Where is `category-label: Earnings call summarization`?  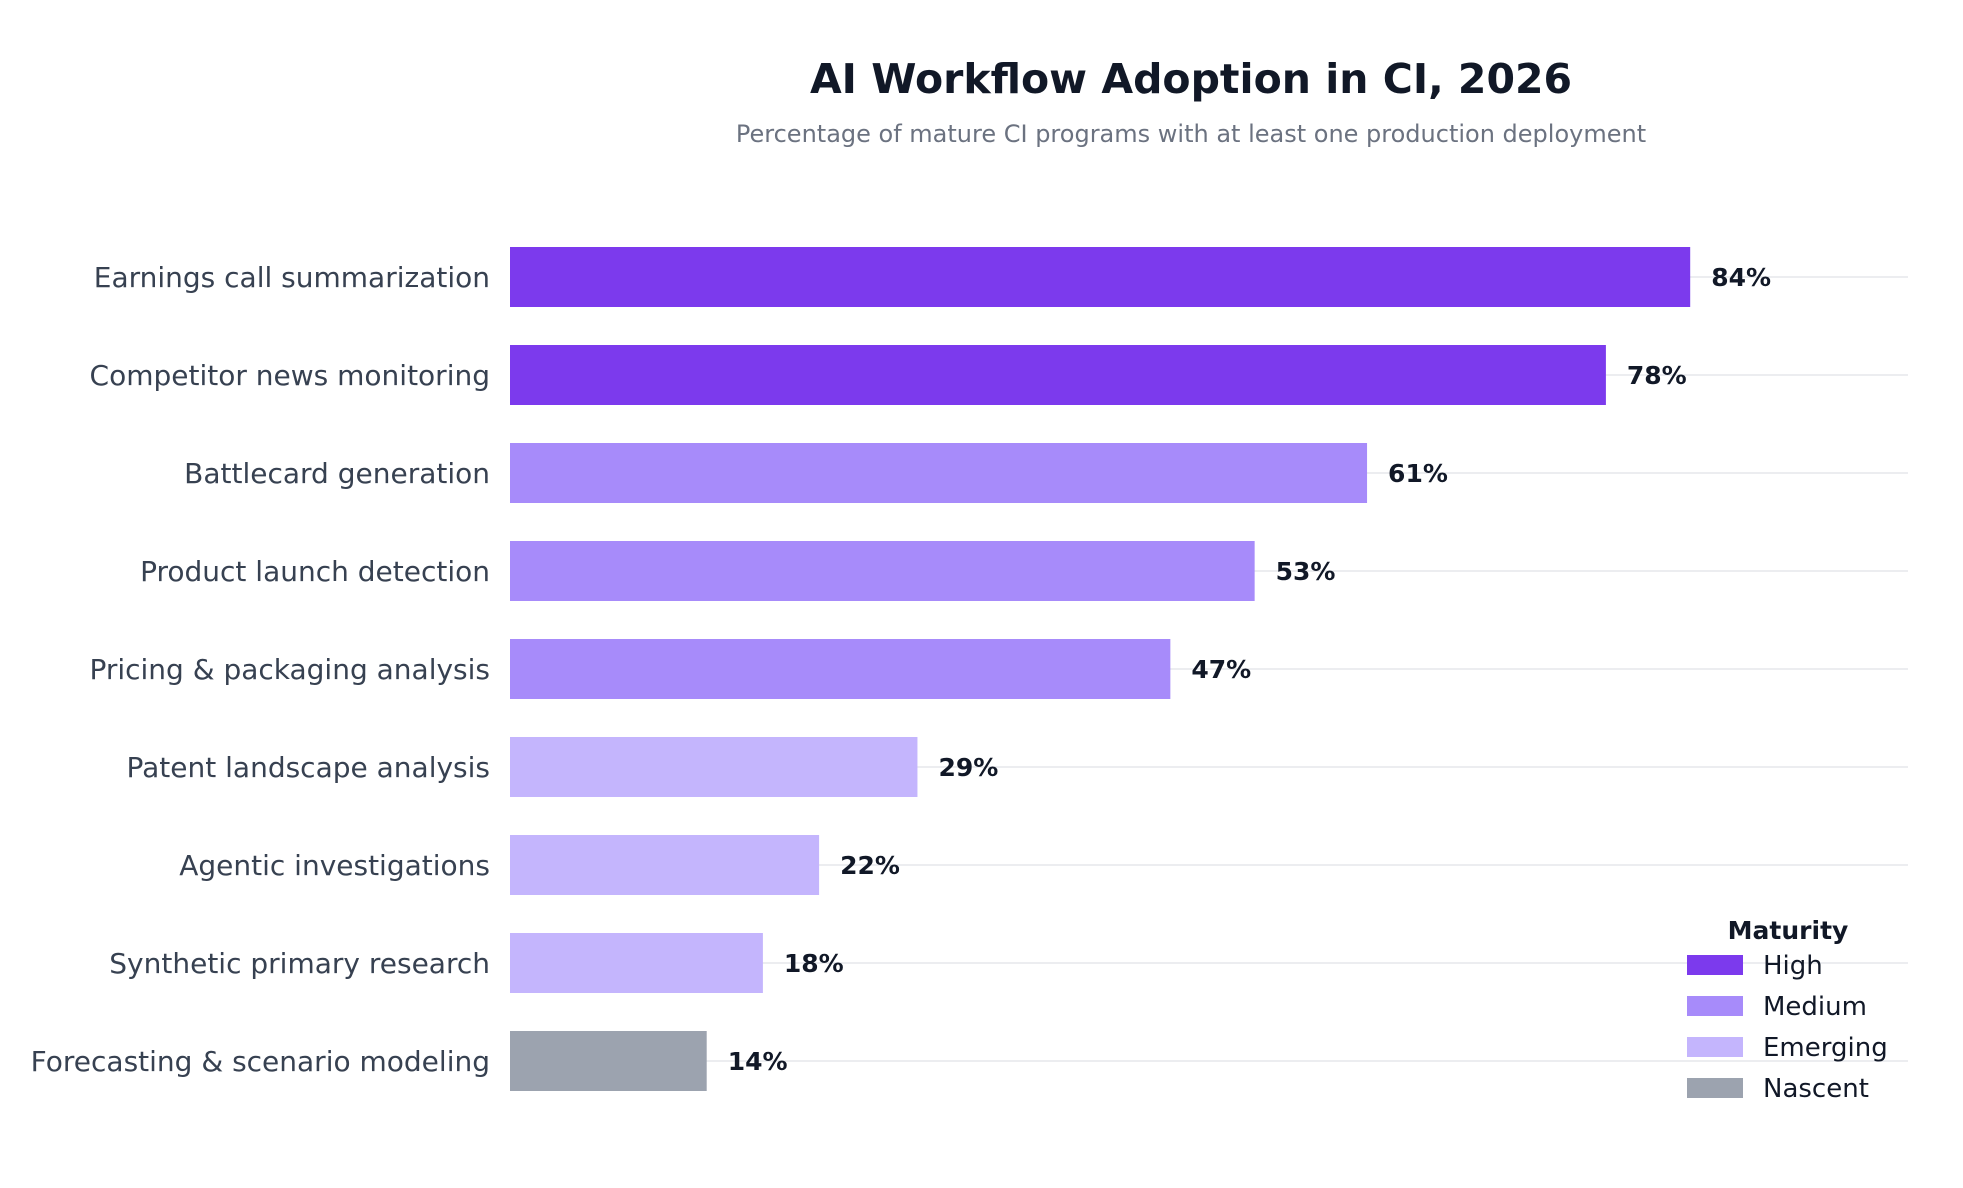
category-label: Earnings call summarization is located at coordinates (292, 277).